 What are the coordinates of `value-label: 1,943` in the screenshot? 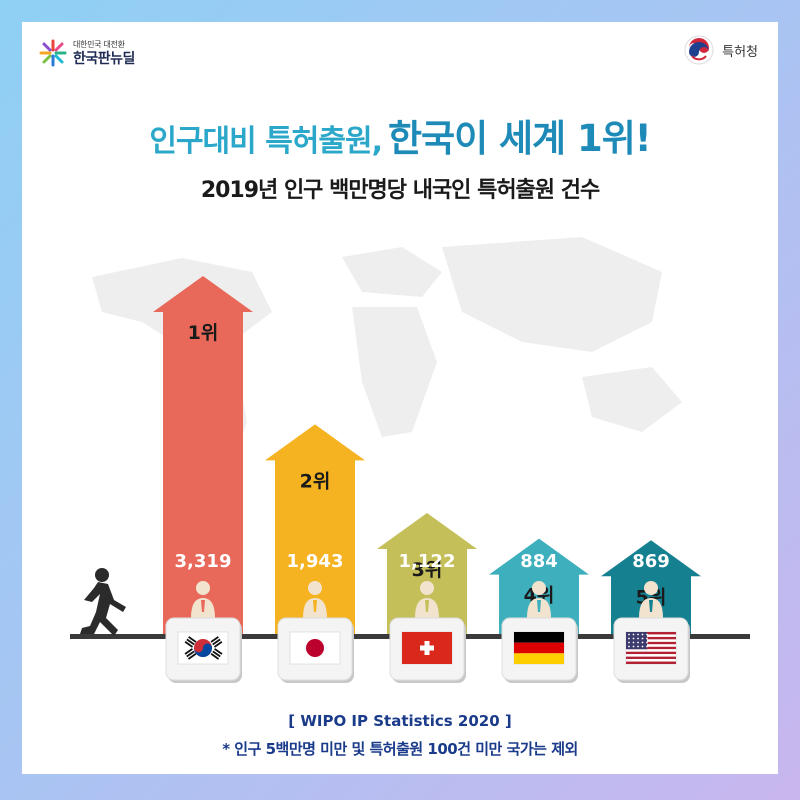 It's located at (315, 561).